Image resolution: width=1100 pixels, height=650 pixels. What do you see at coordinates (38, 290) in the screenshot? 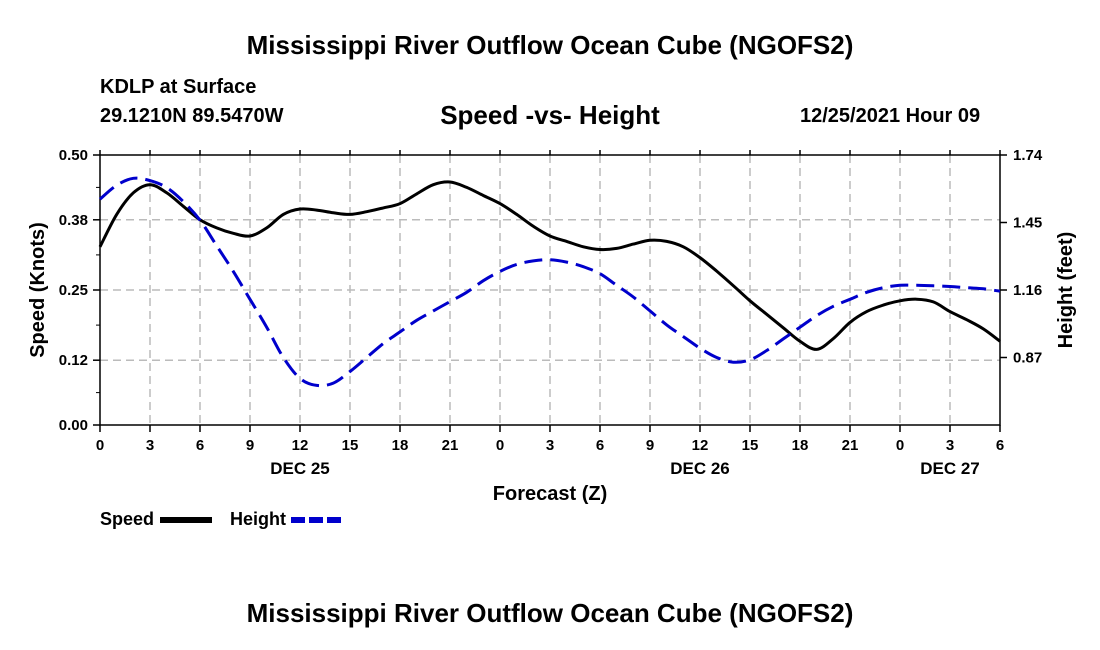
I see `y-axis-label: Speed (Knots)` at bounding box center [38, 290].